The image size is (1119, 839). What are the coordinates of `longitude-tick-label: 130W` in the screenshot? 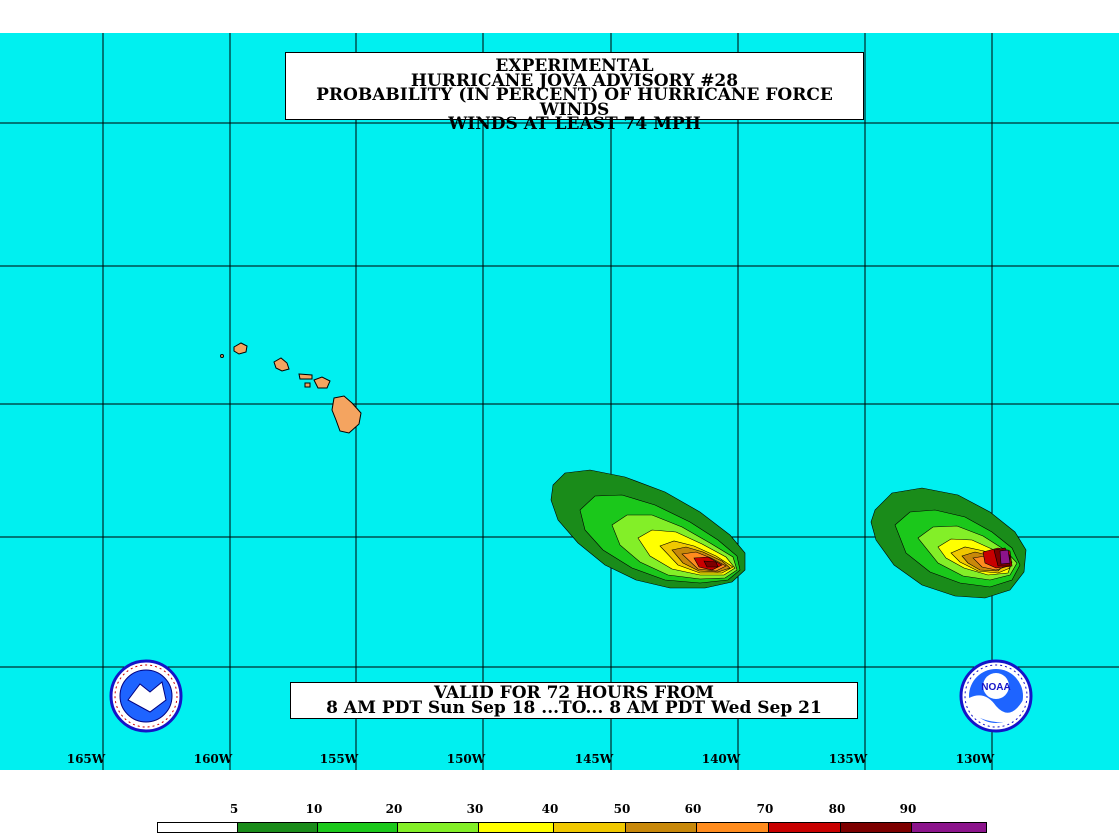 It's located at (975, 759).